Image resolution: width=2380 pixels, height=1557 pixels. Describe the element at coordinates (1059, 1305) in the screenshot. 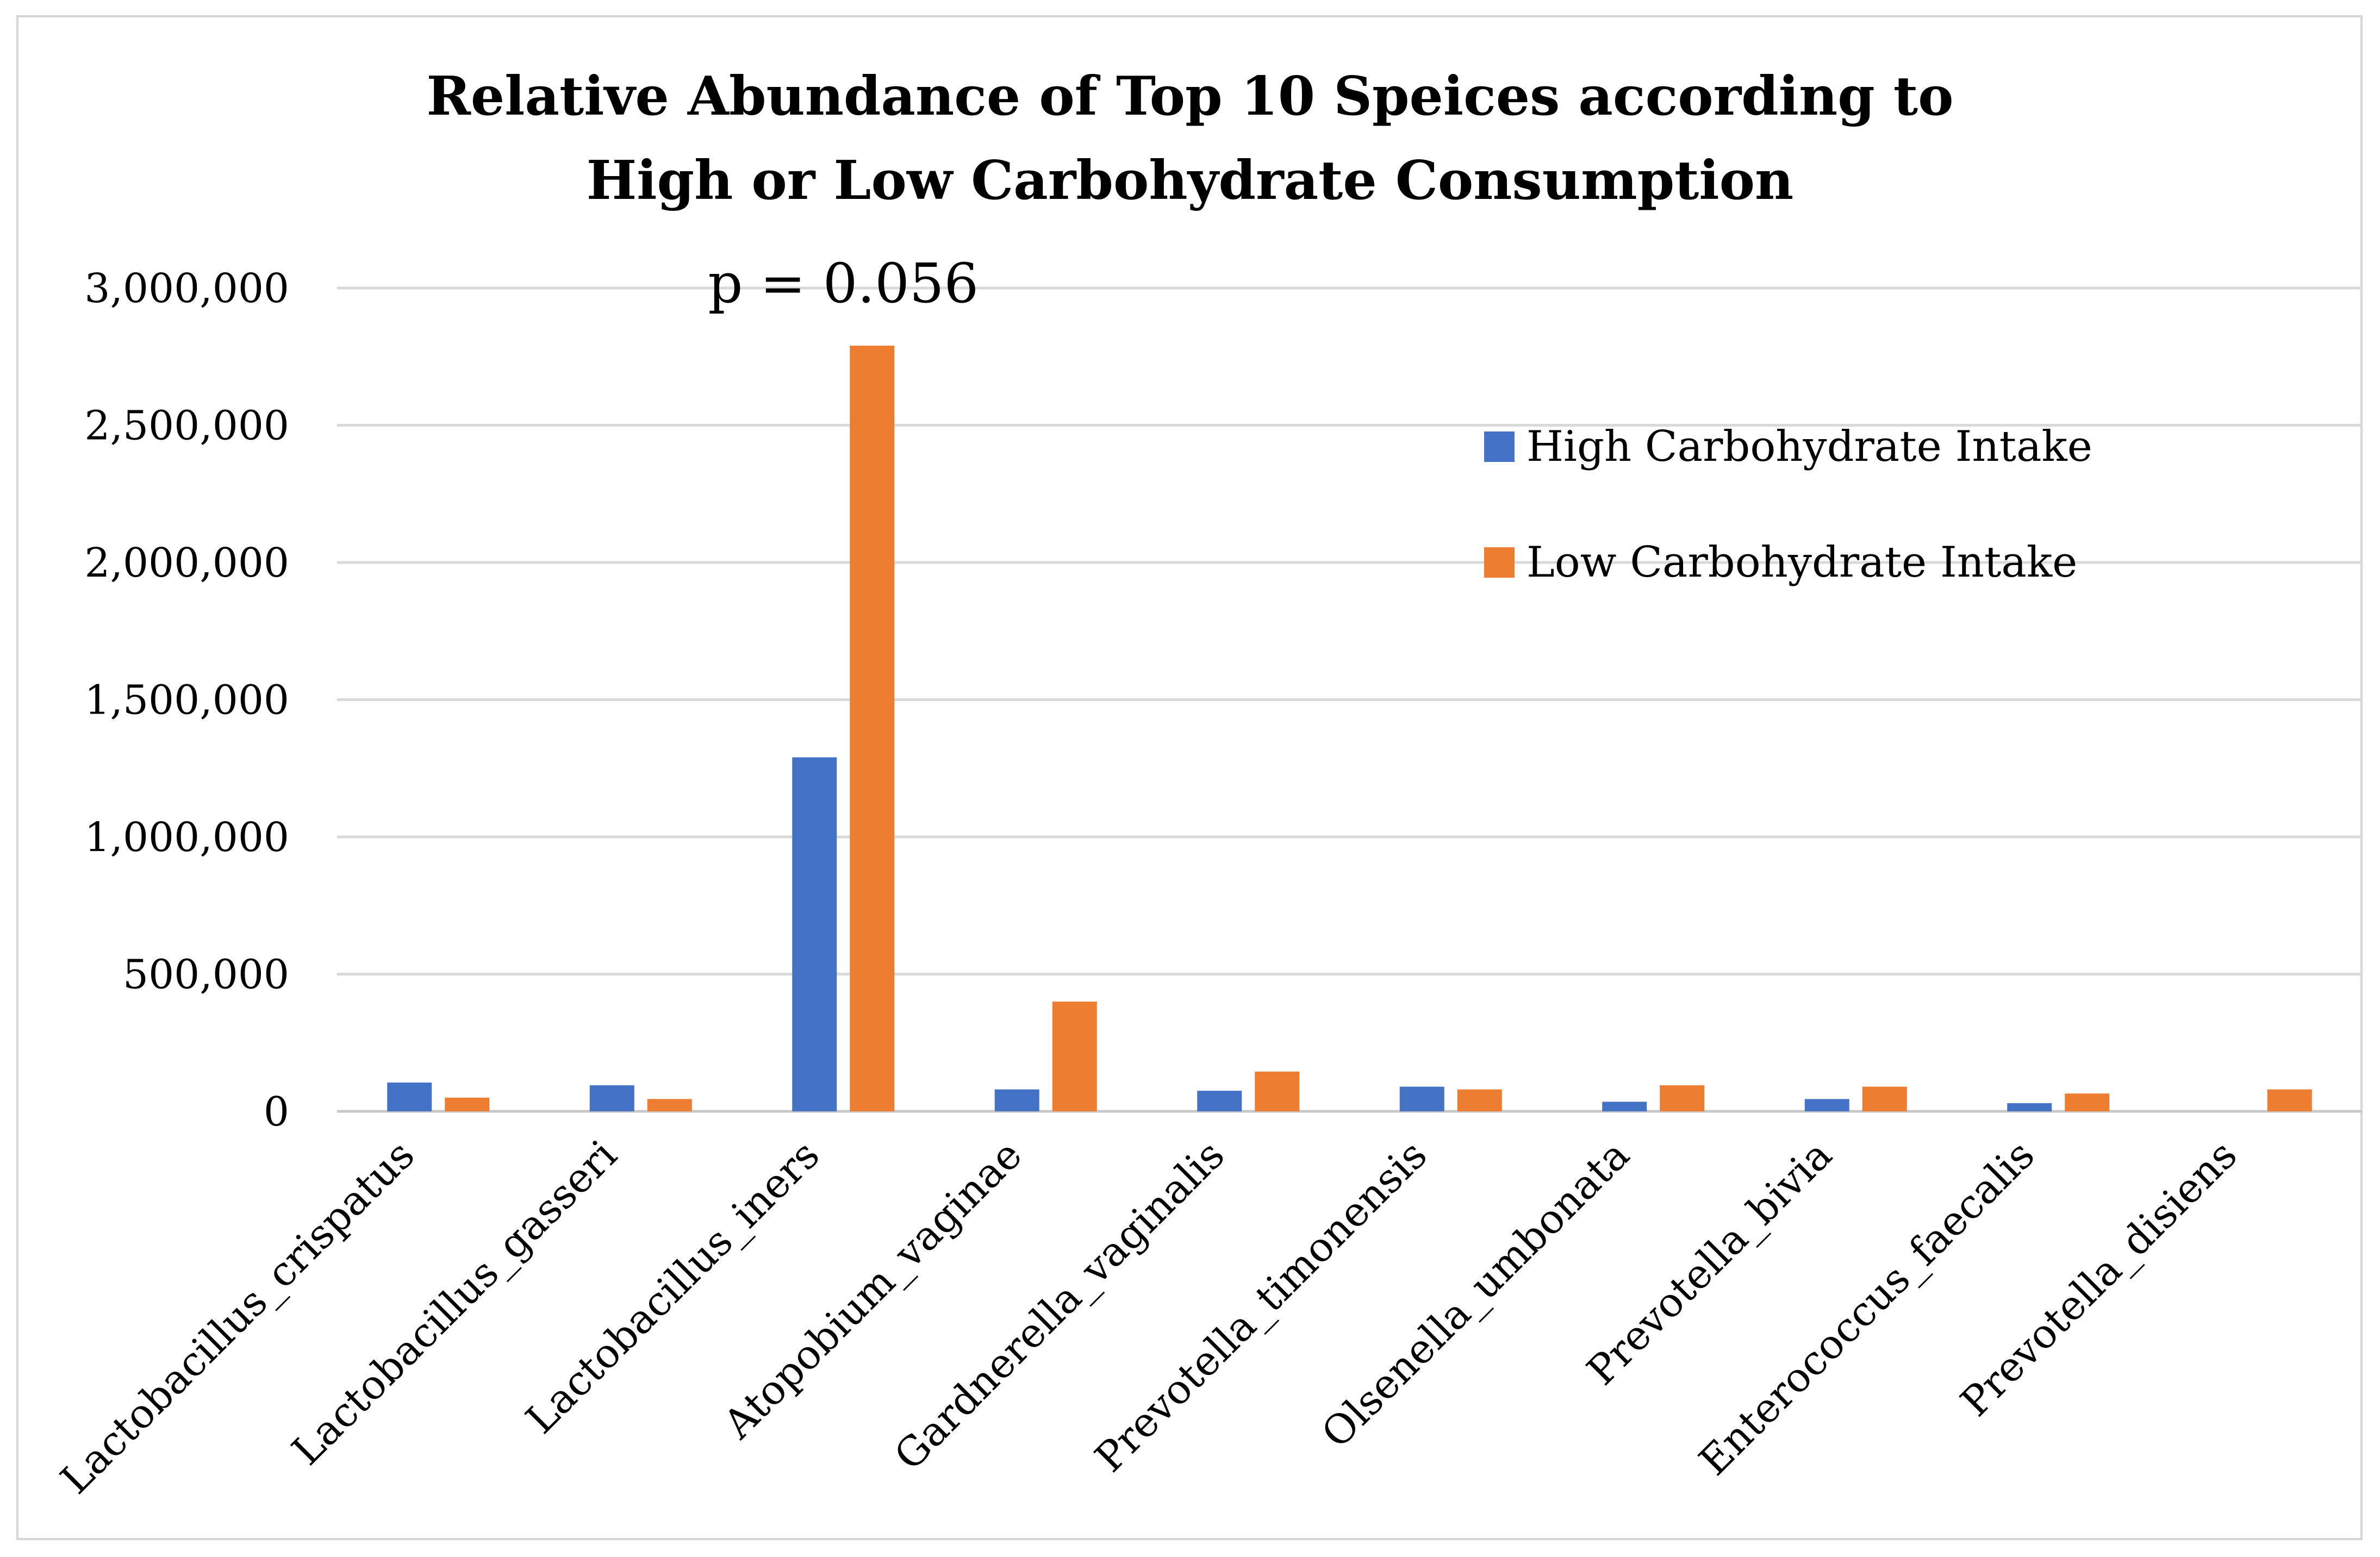

I see `x-category-label: Gardnerella_vaginalis` at that location.